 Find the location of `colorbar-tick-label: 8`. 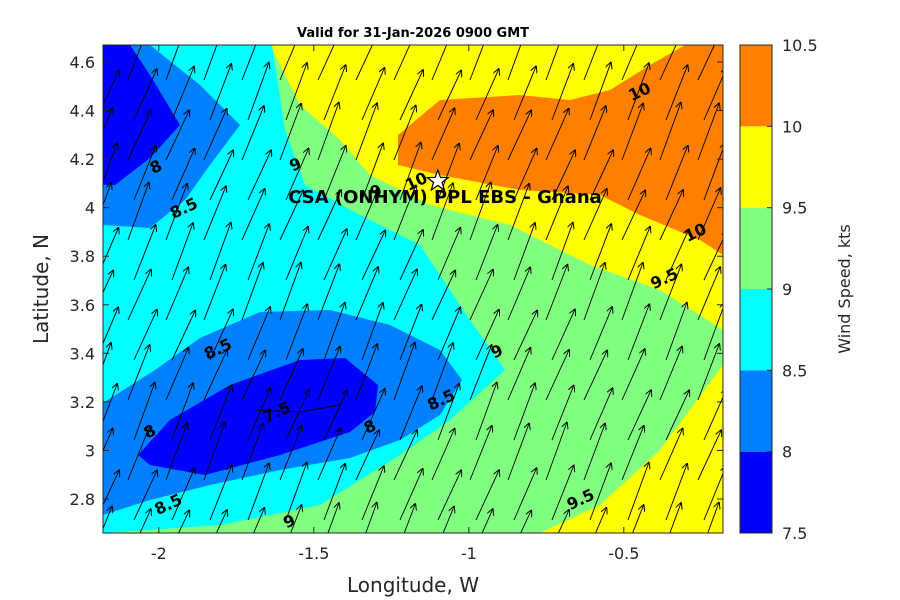

colorbar-tick-label: 8 is located at coordinates (787, 452).